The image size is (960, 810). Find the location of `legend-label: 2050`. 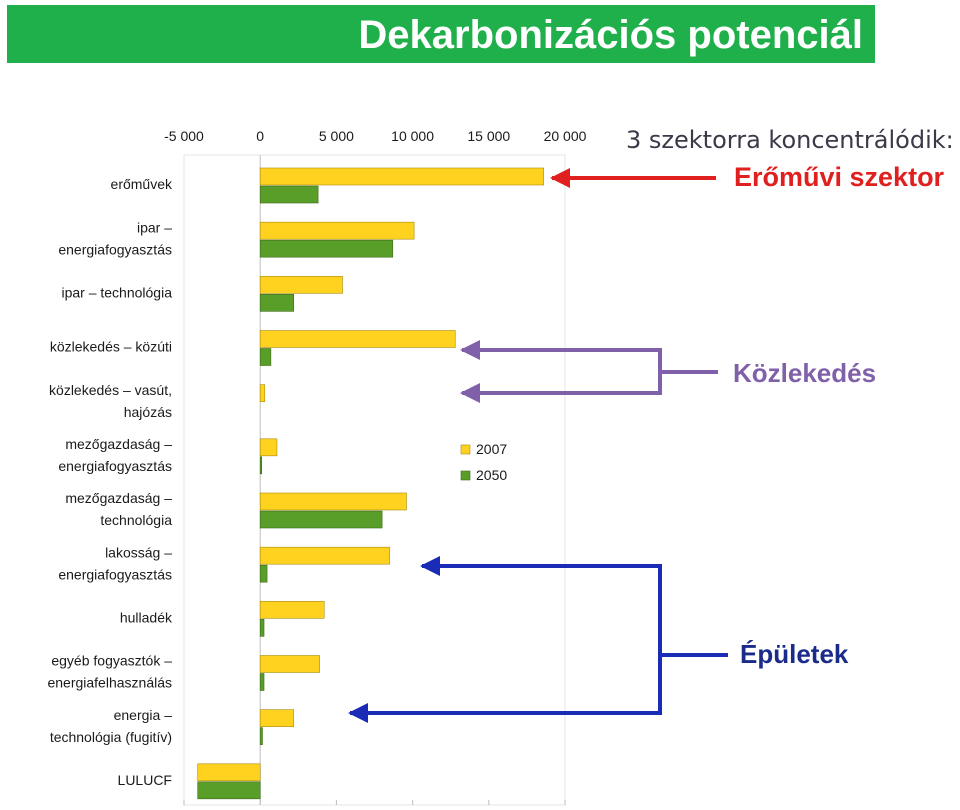

legend-label: 2050 is located at coordinates (491, 475).